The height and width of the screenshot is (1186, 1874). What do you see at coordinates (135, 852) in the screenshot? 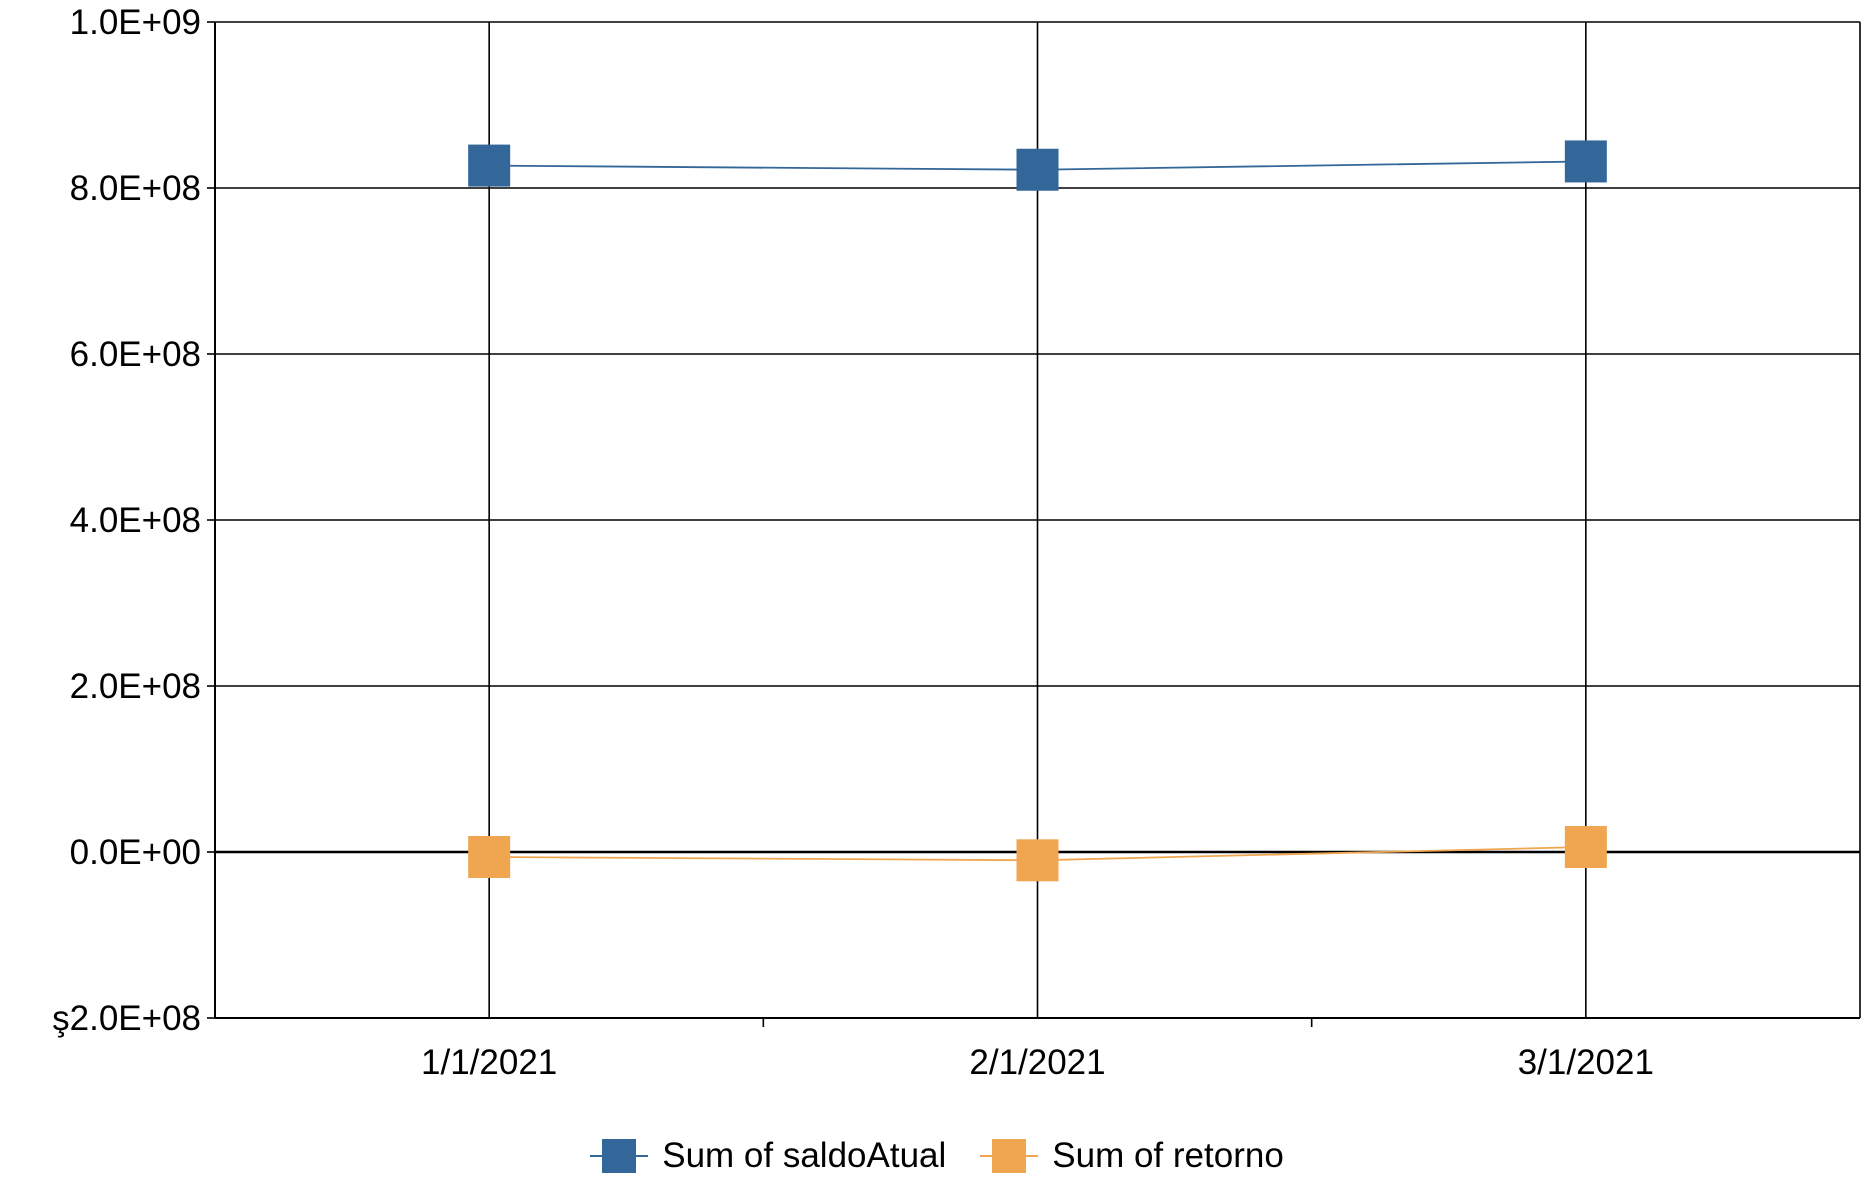
I see `y-tick-label: 0.0E+00` at bounding box center [135, 852].